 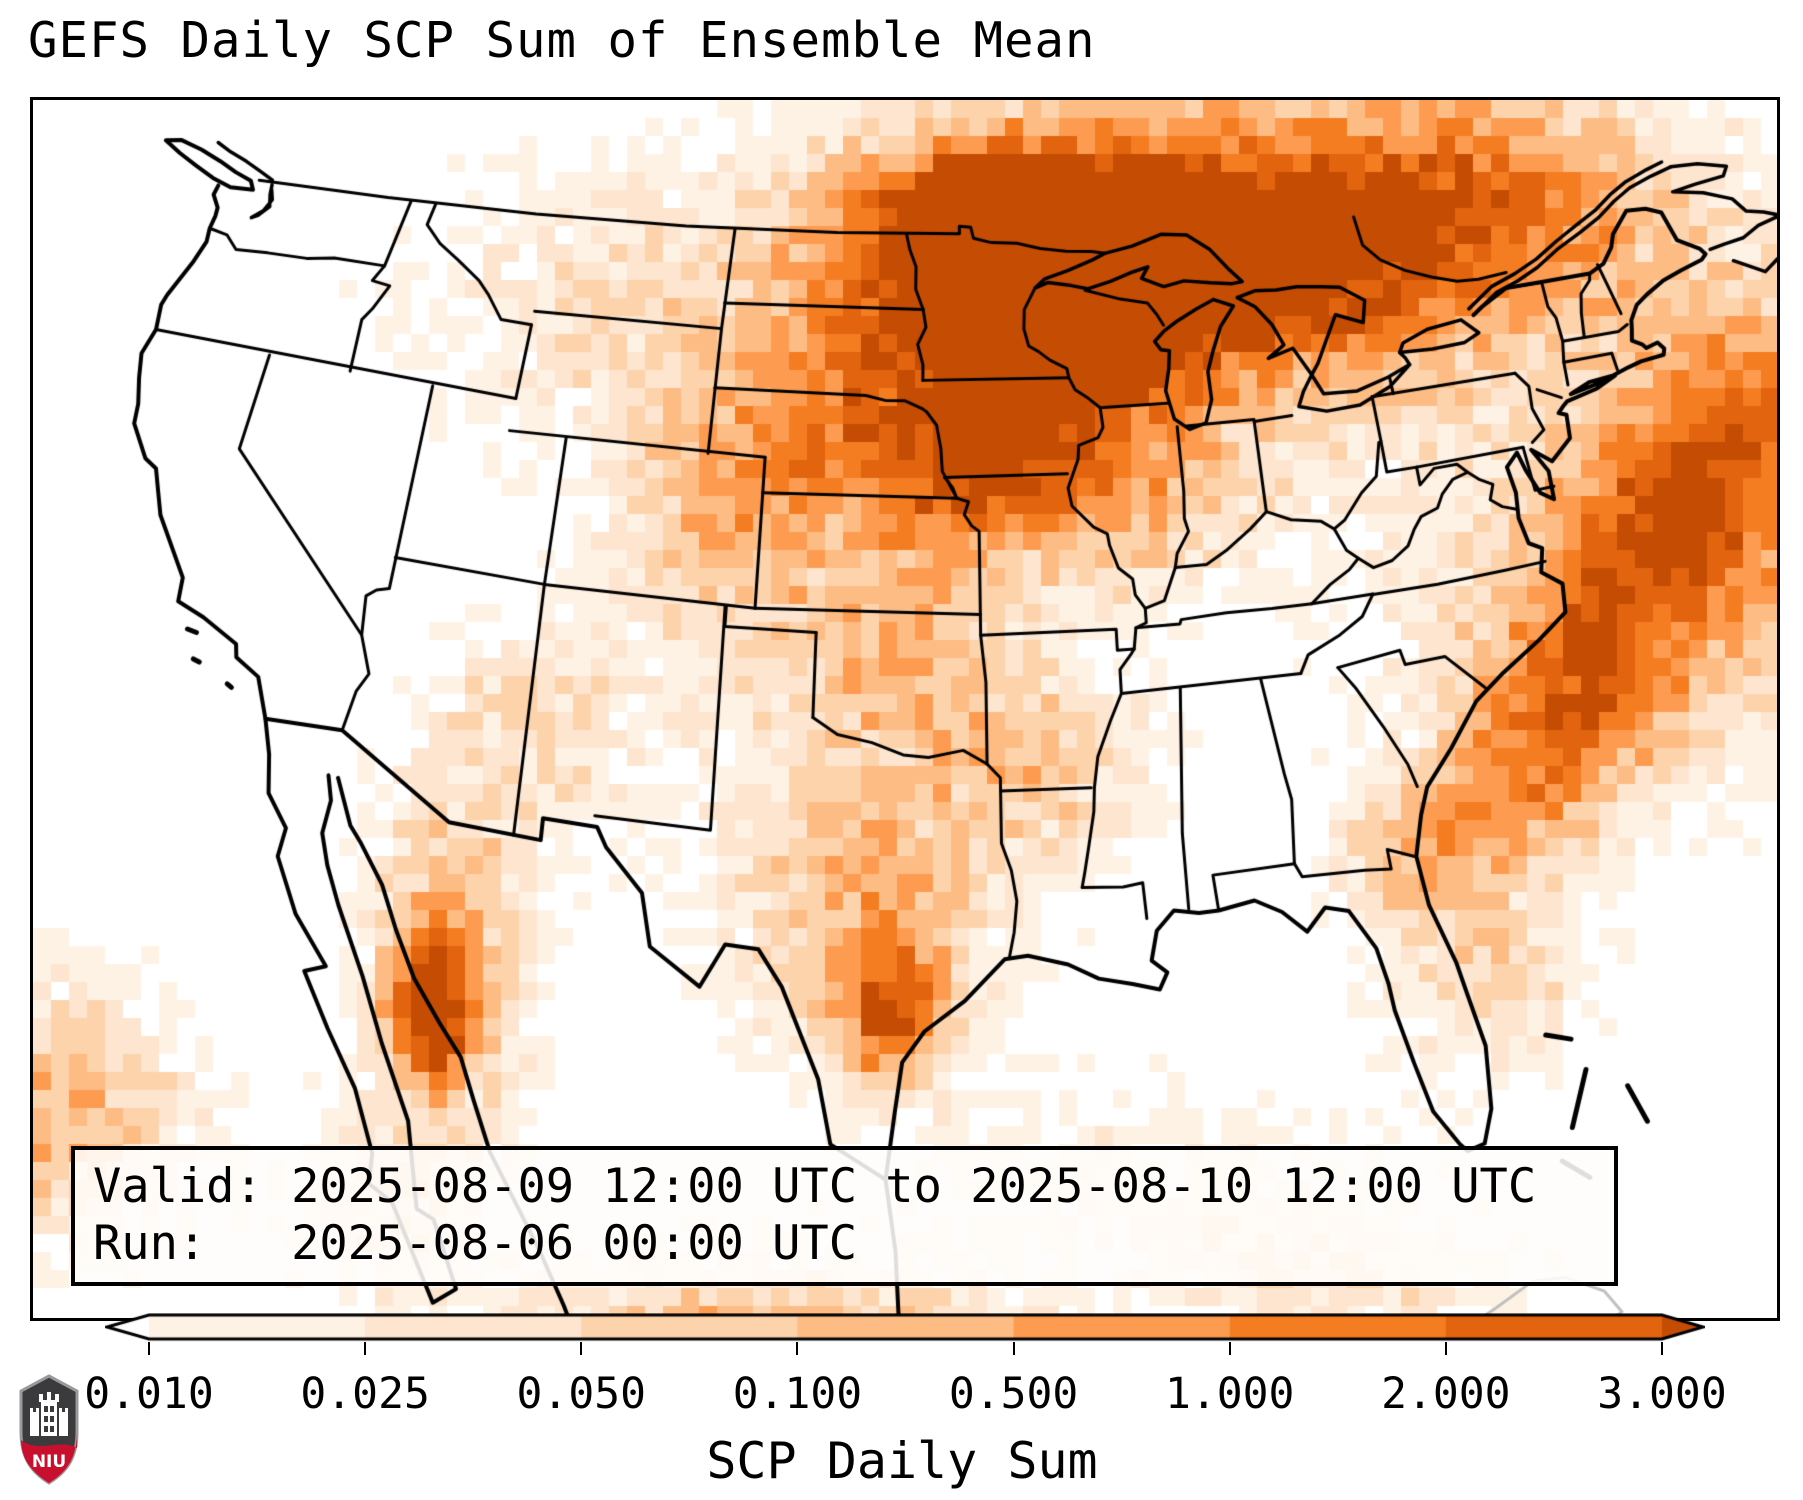 What do you see at coordinates (49, 1462) in the screenshot?
I see `niu-logo-text: NIU` at bounding box center [49, 1462].